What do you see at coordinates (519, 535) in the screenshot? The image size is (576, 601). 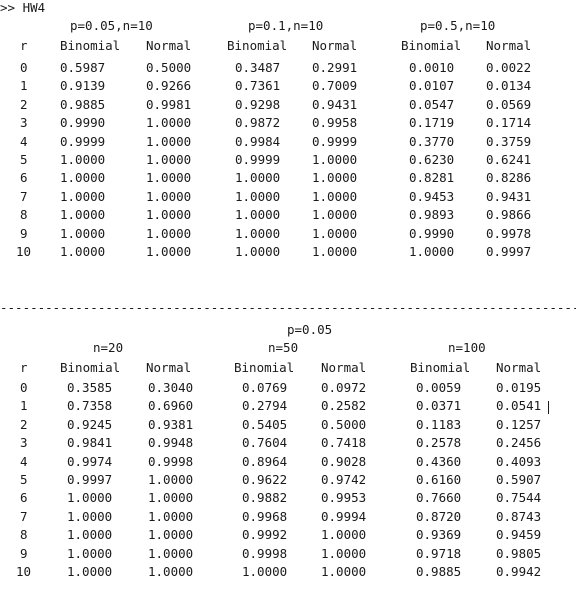 I see `table-cell-normal: 0.9459` at bounding box center [519, 535].